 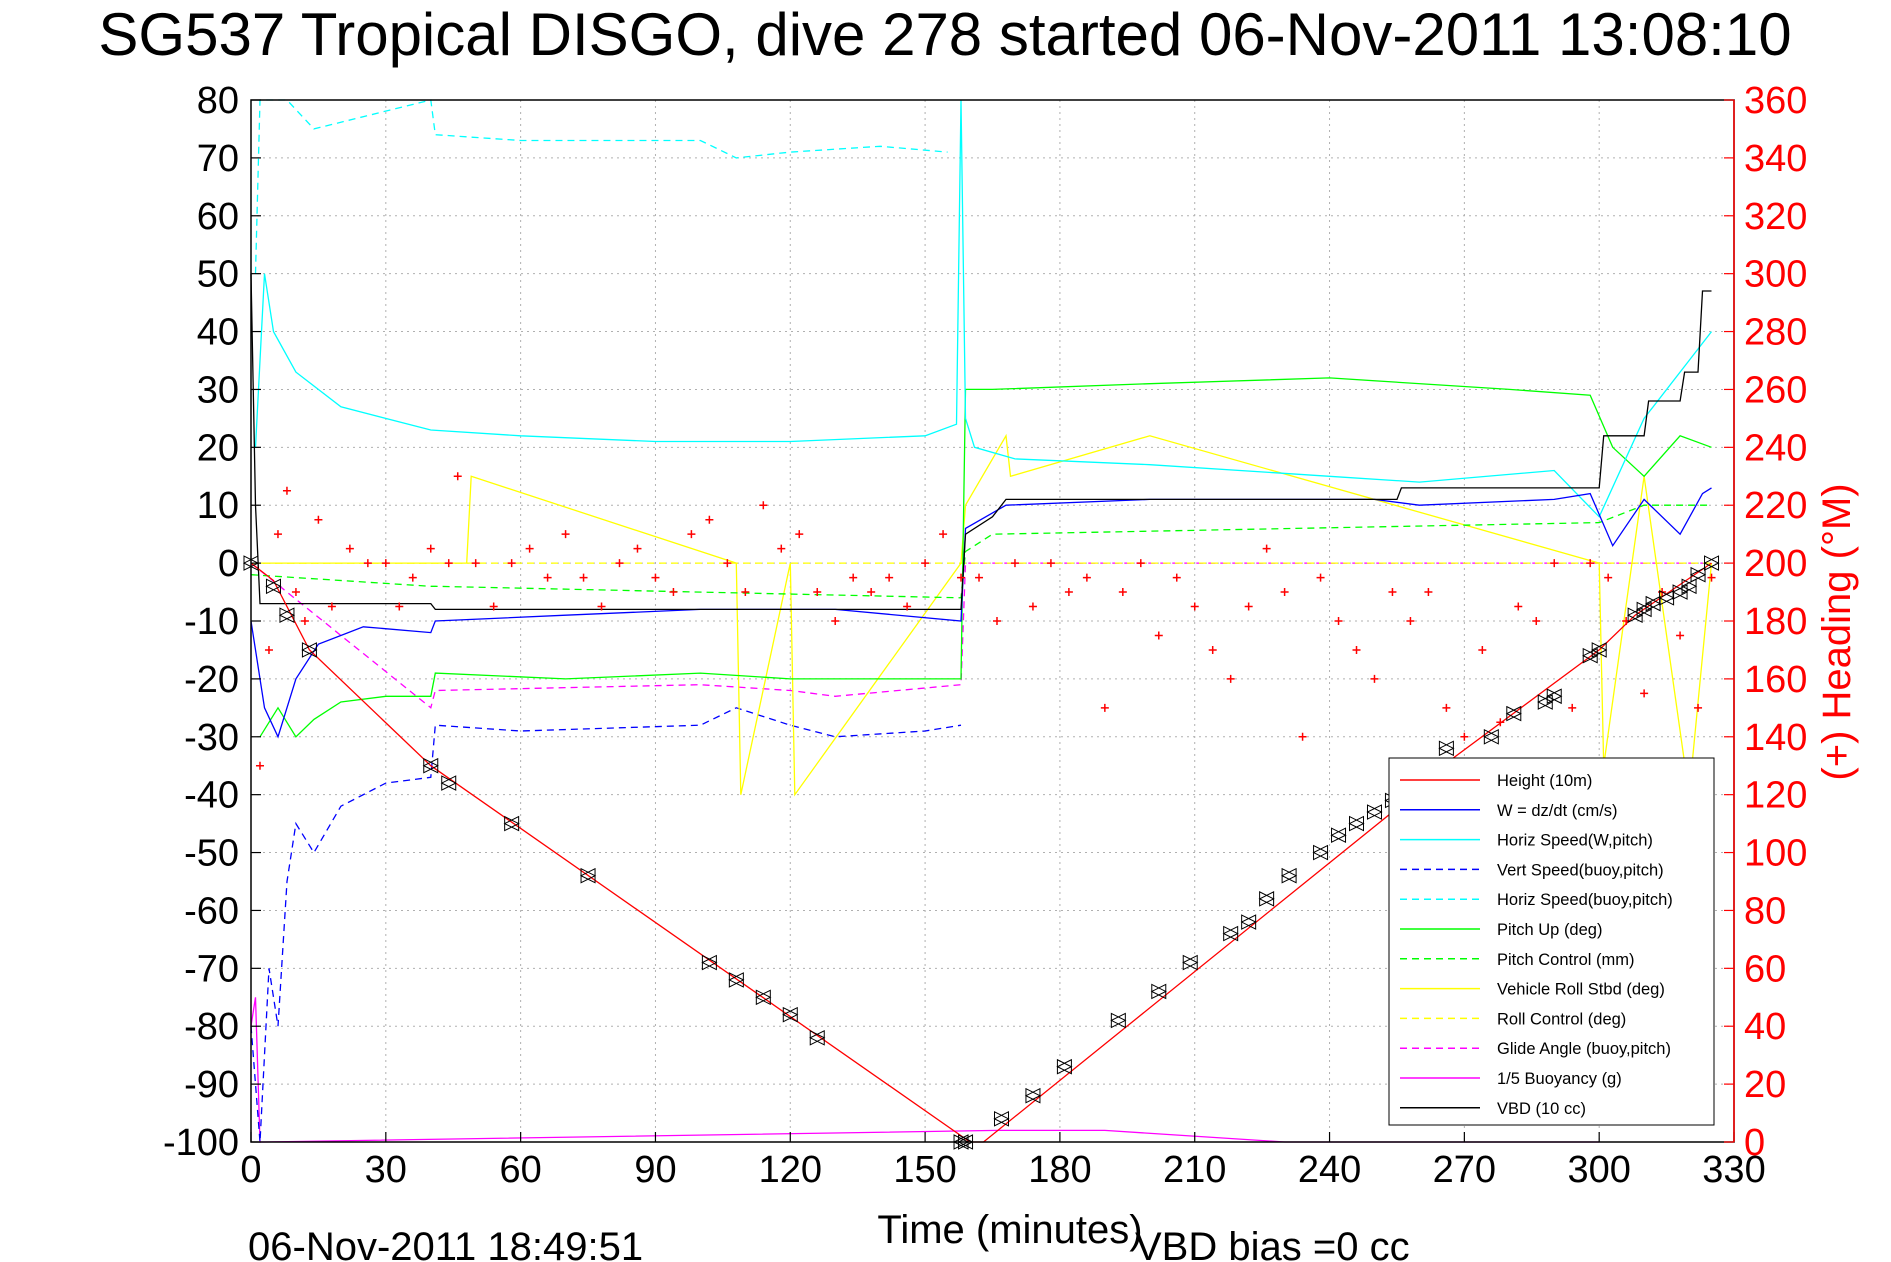 What do you see at coordinates (1765, 911) in the screenshot?
I see `y2-tick-label: 80` at bounding box center [1765, 911].